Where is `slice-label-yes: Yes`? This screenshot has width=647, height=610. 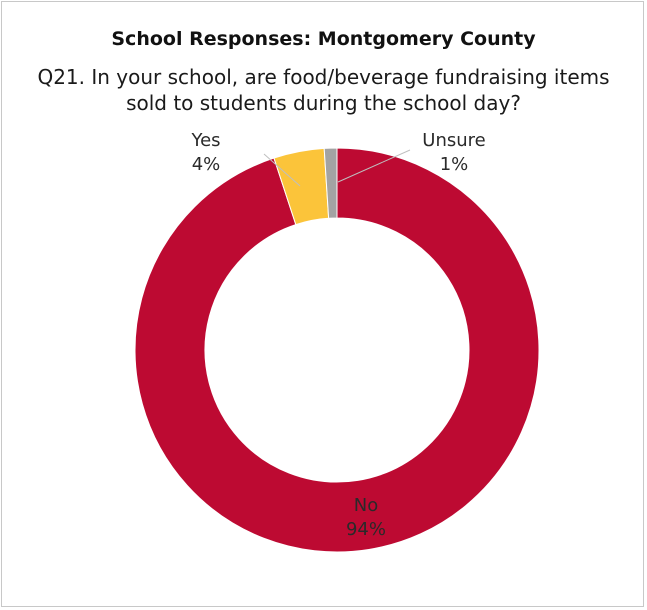
slice-label-yes: Yes is located at coordinates (205, 140).